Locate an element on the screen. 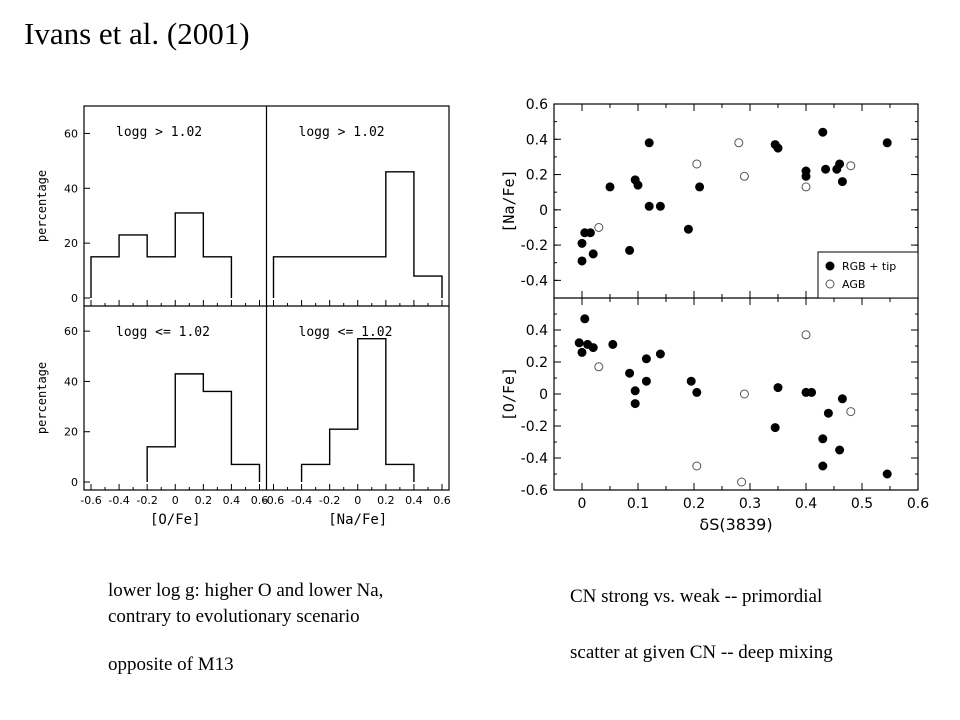 This screenshot has height=720, width=960. x-tick-label: 0.4 is located at coordinates (232, 500).